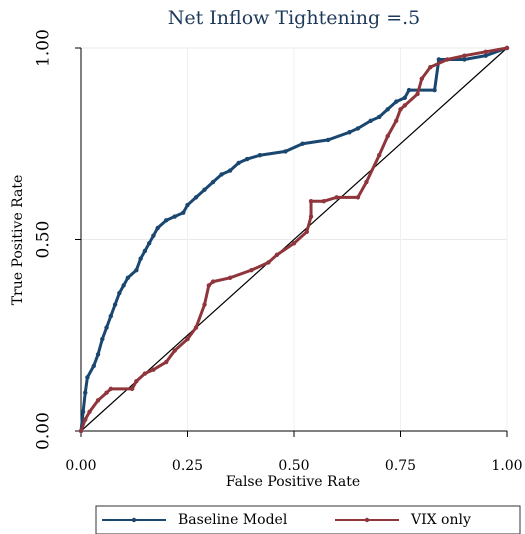 The width and height of the screenshot is (525, 534). What do you see at coordinates (187, 466) in the screenshot?
I see `x-tick-label: 0.25` at bounding box center [187, 466].